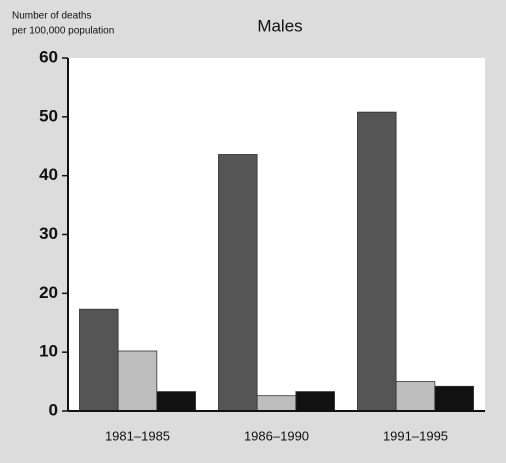 The image size is (506, 463). I want to click on y-tick-label: 20, so click(48, 292).